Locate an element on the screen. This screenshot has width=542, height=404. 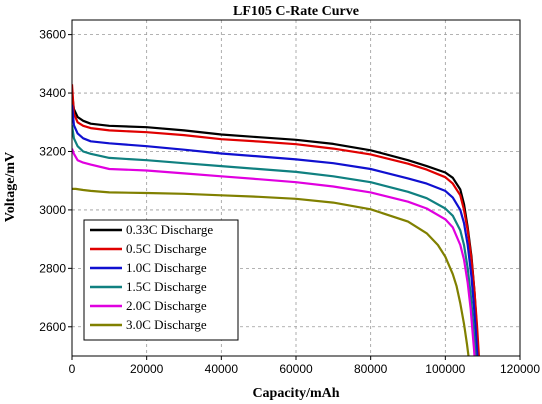
x-tick-label: 0 is located at coordinates (72, 369).